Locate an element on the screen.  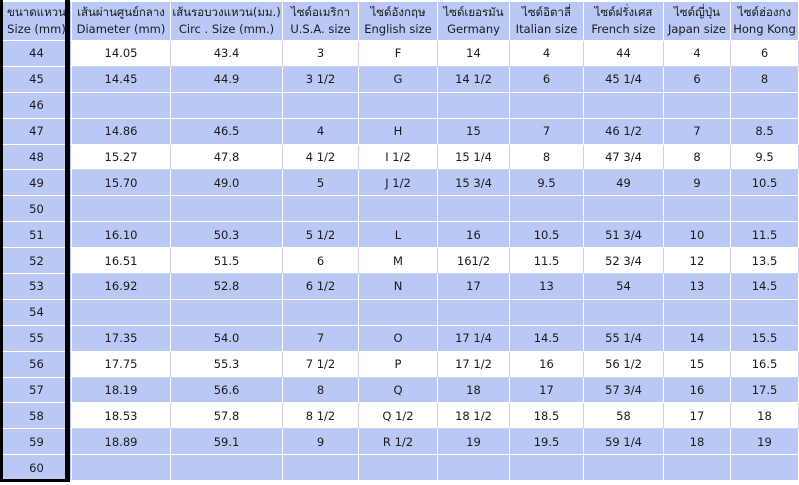
cell-diameter-mm: 18.19 is located at coordinates (121, 390).